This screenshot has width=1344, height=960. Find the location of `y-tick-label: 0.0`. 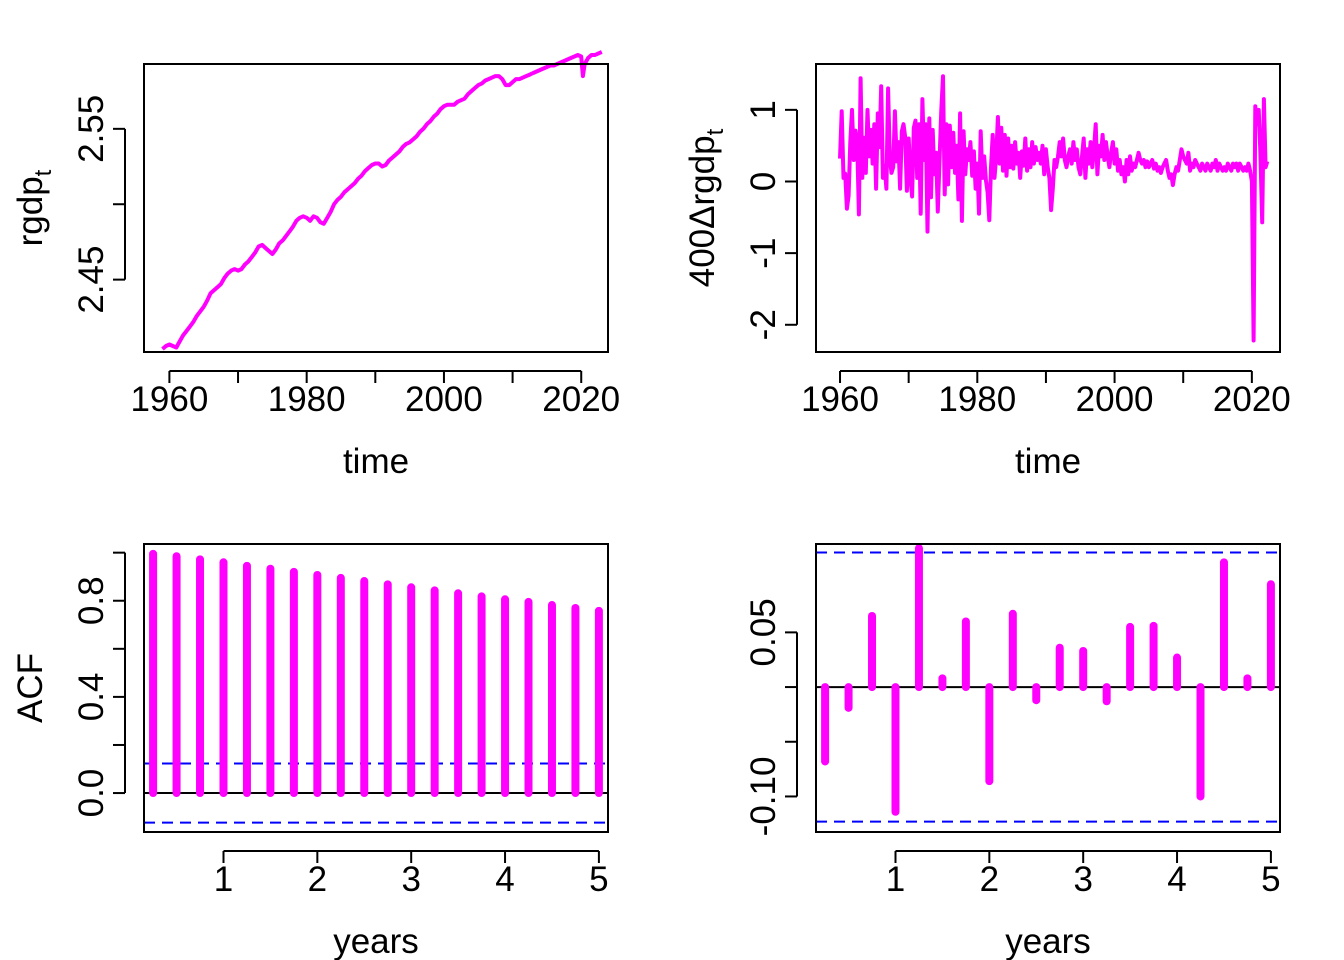

y-tick-label: 0.0 is located at coordinates (91, 793).